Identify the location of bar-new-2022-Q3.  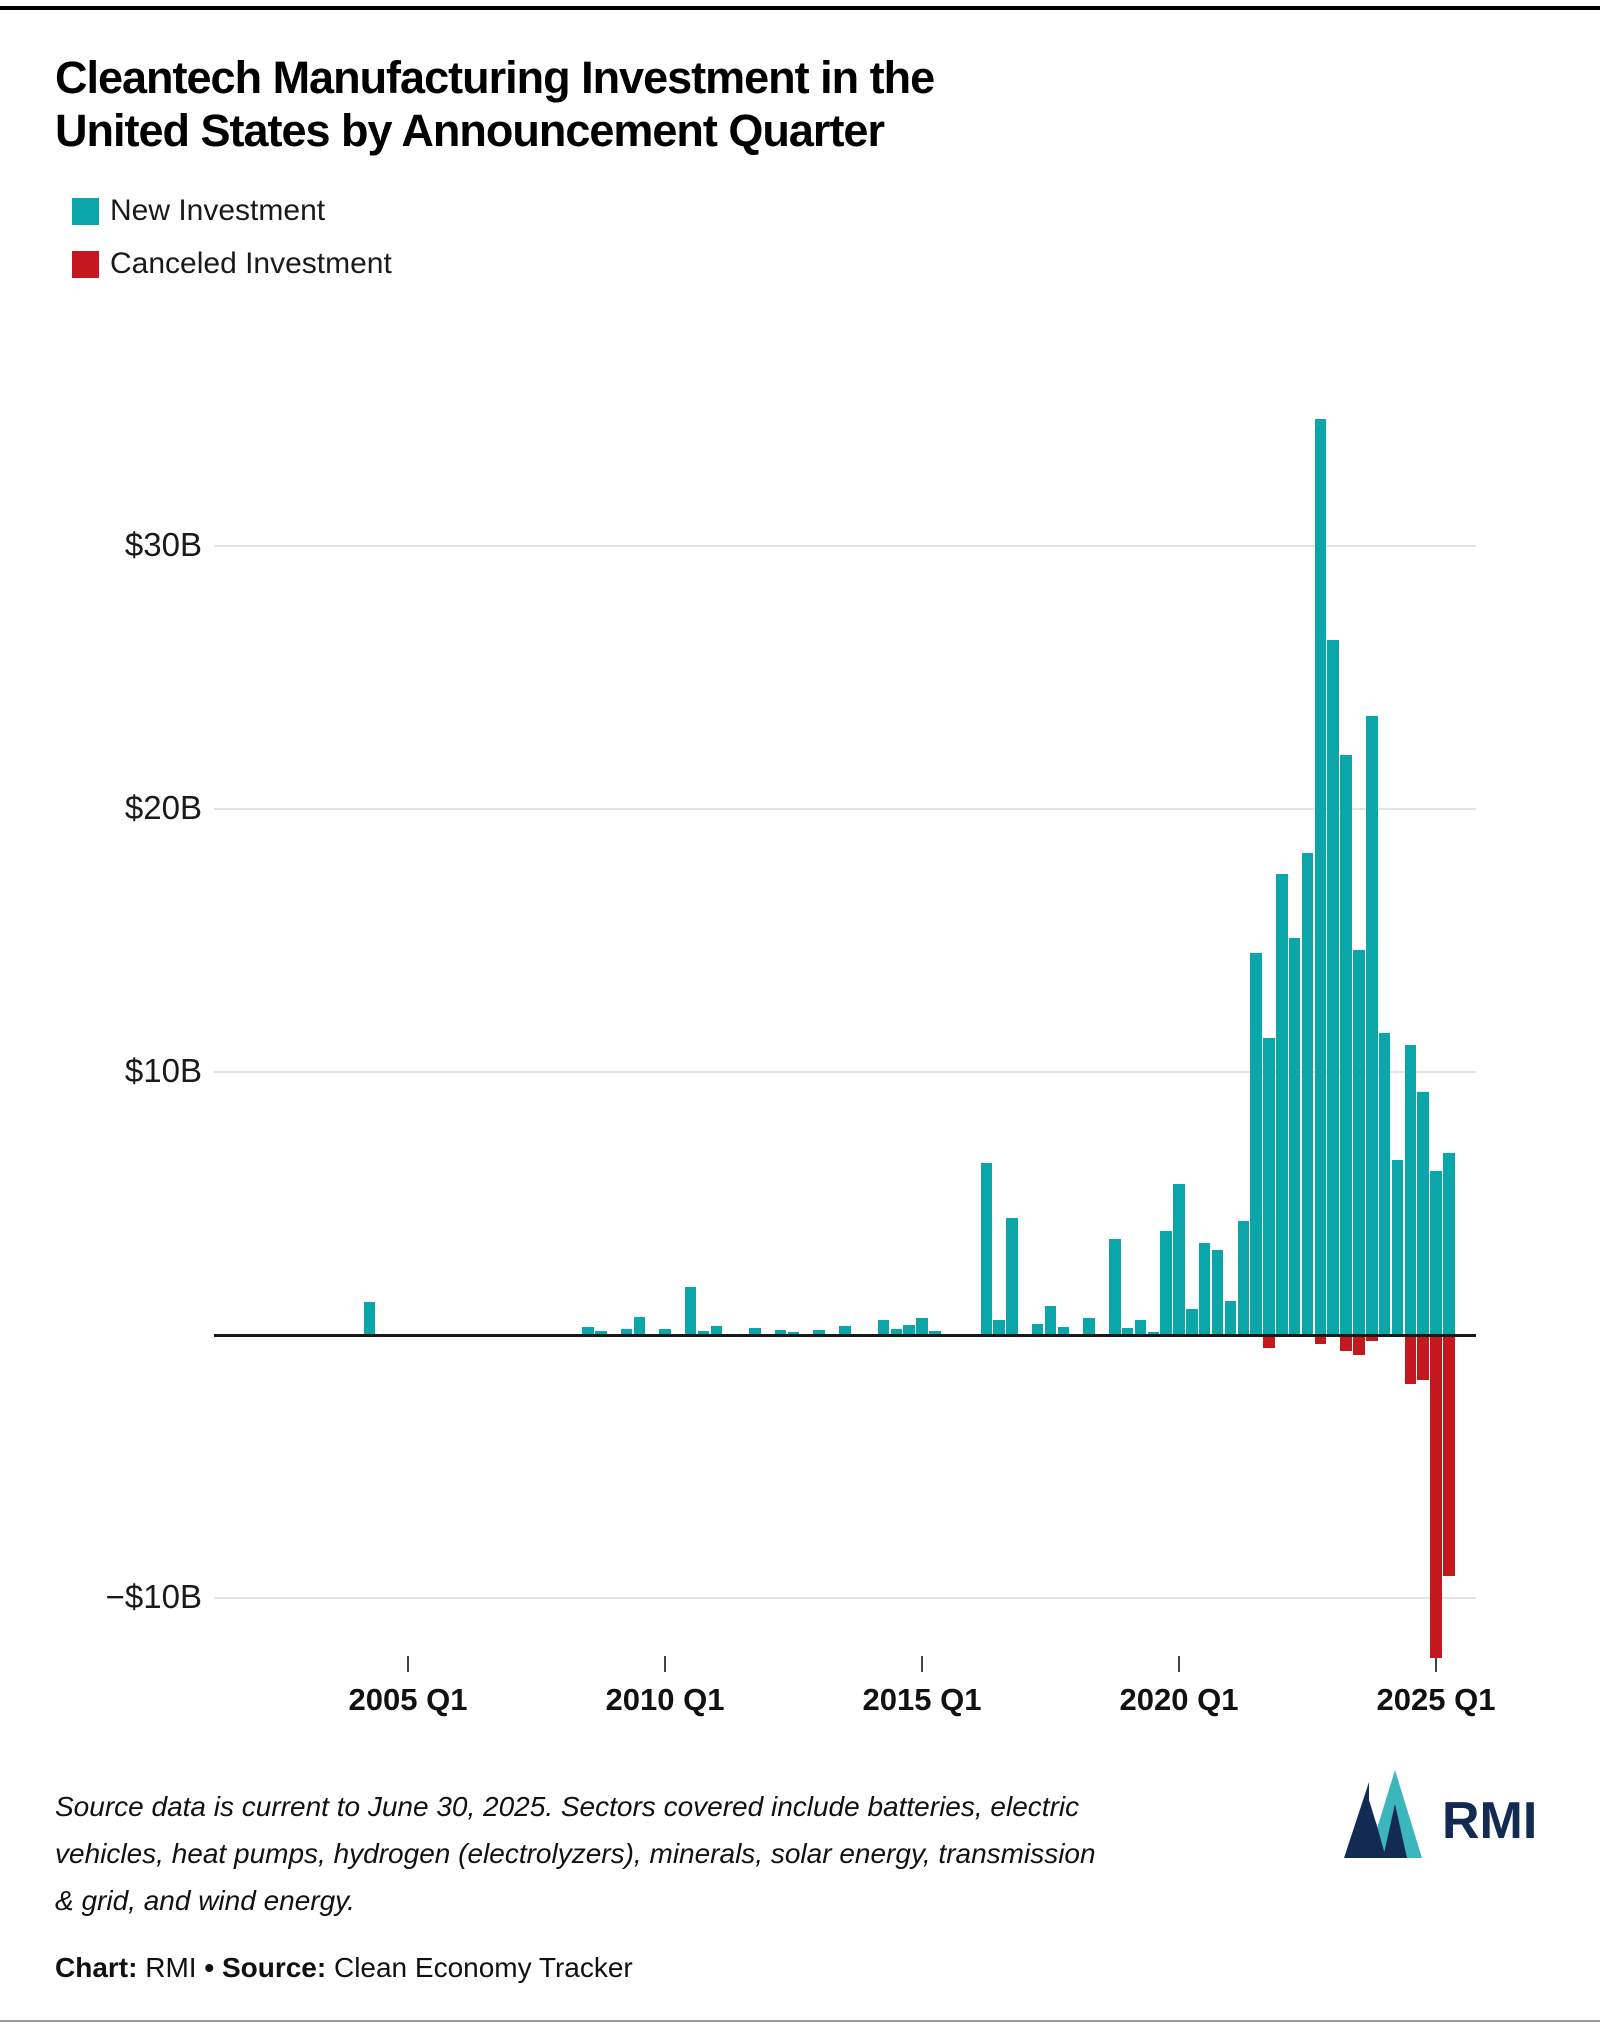
(1307, 1093).